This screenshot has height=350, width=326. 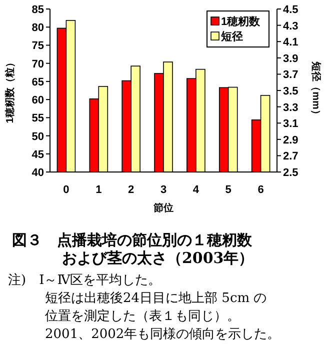 I want to click on x-axis-title: 節位, so click(x=163, y=208).